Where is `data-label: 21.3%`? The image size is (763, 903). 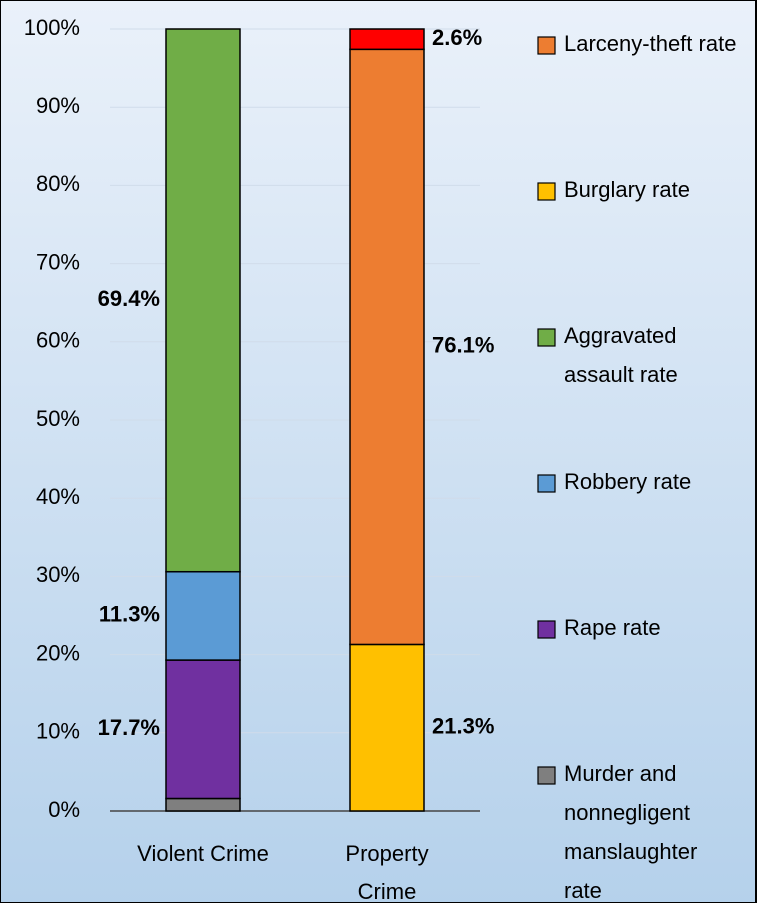 data-label: 21.3% is located at coordinates (463, 726).